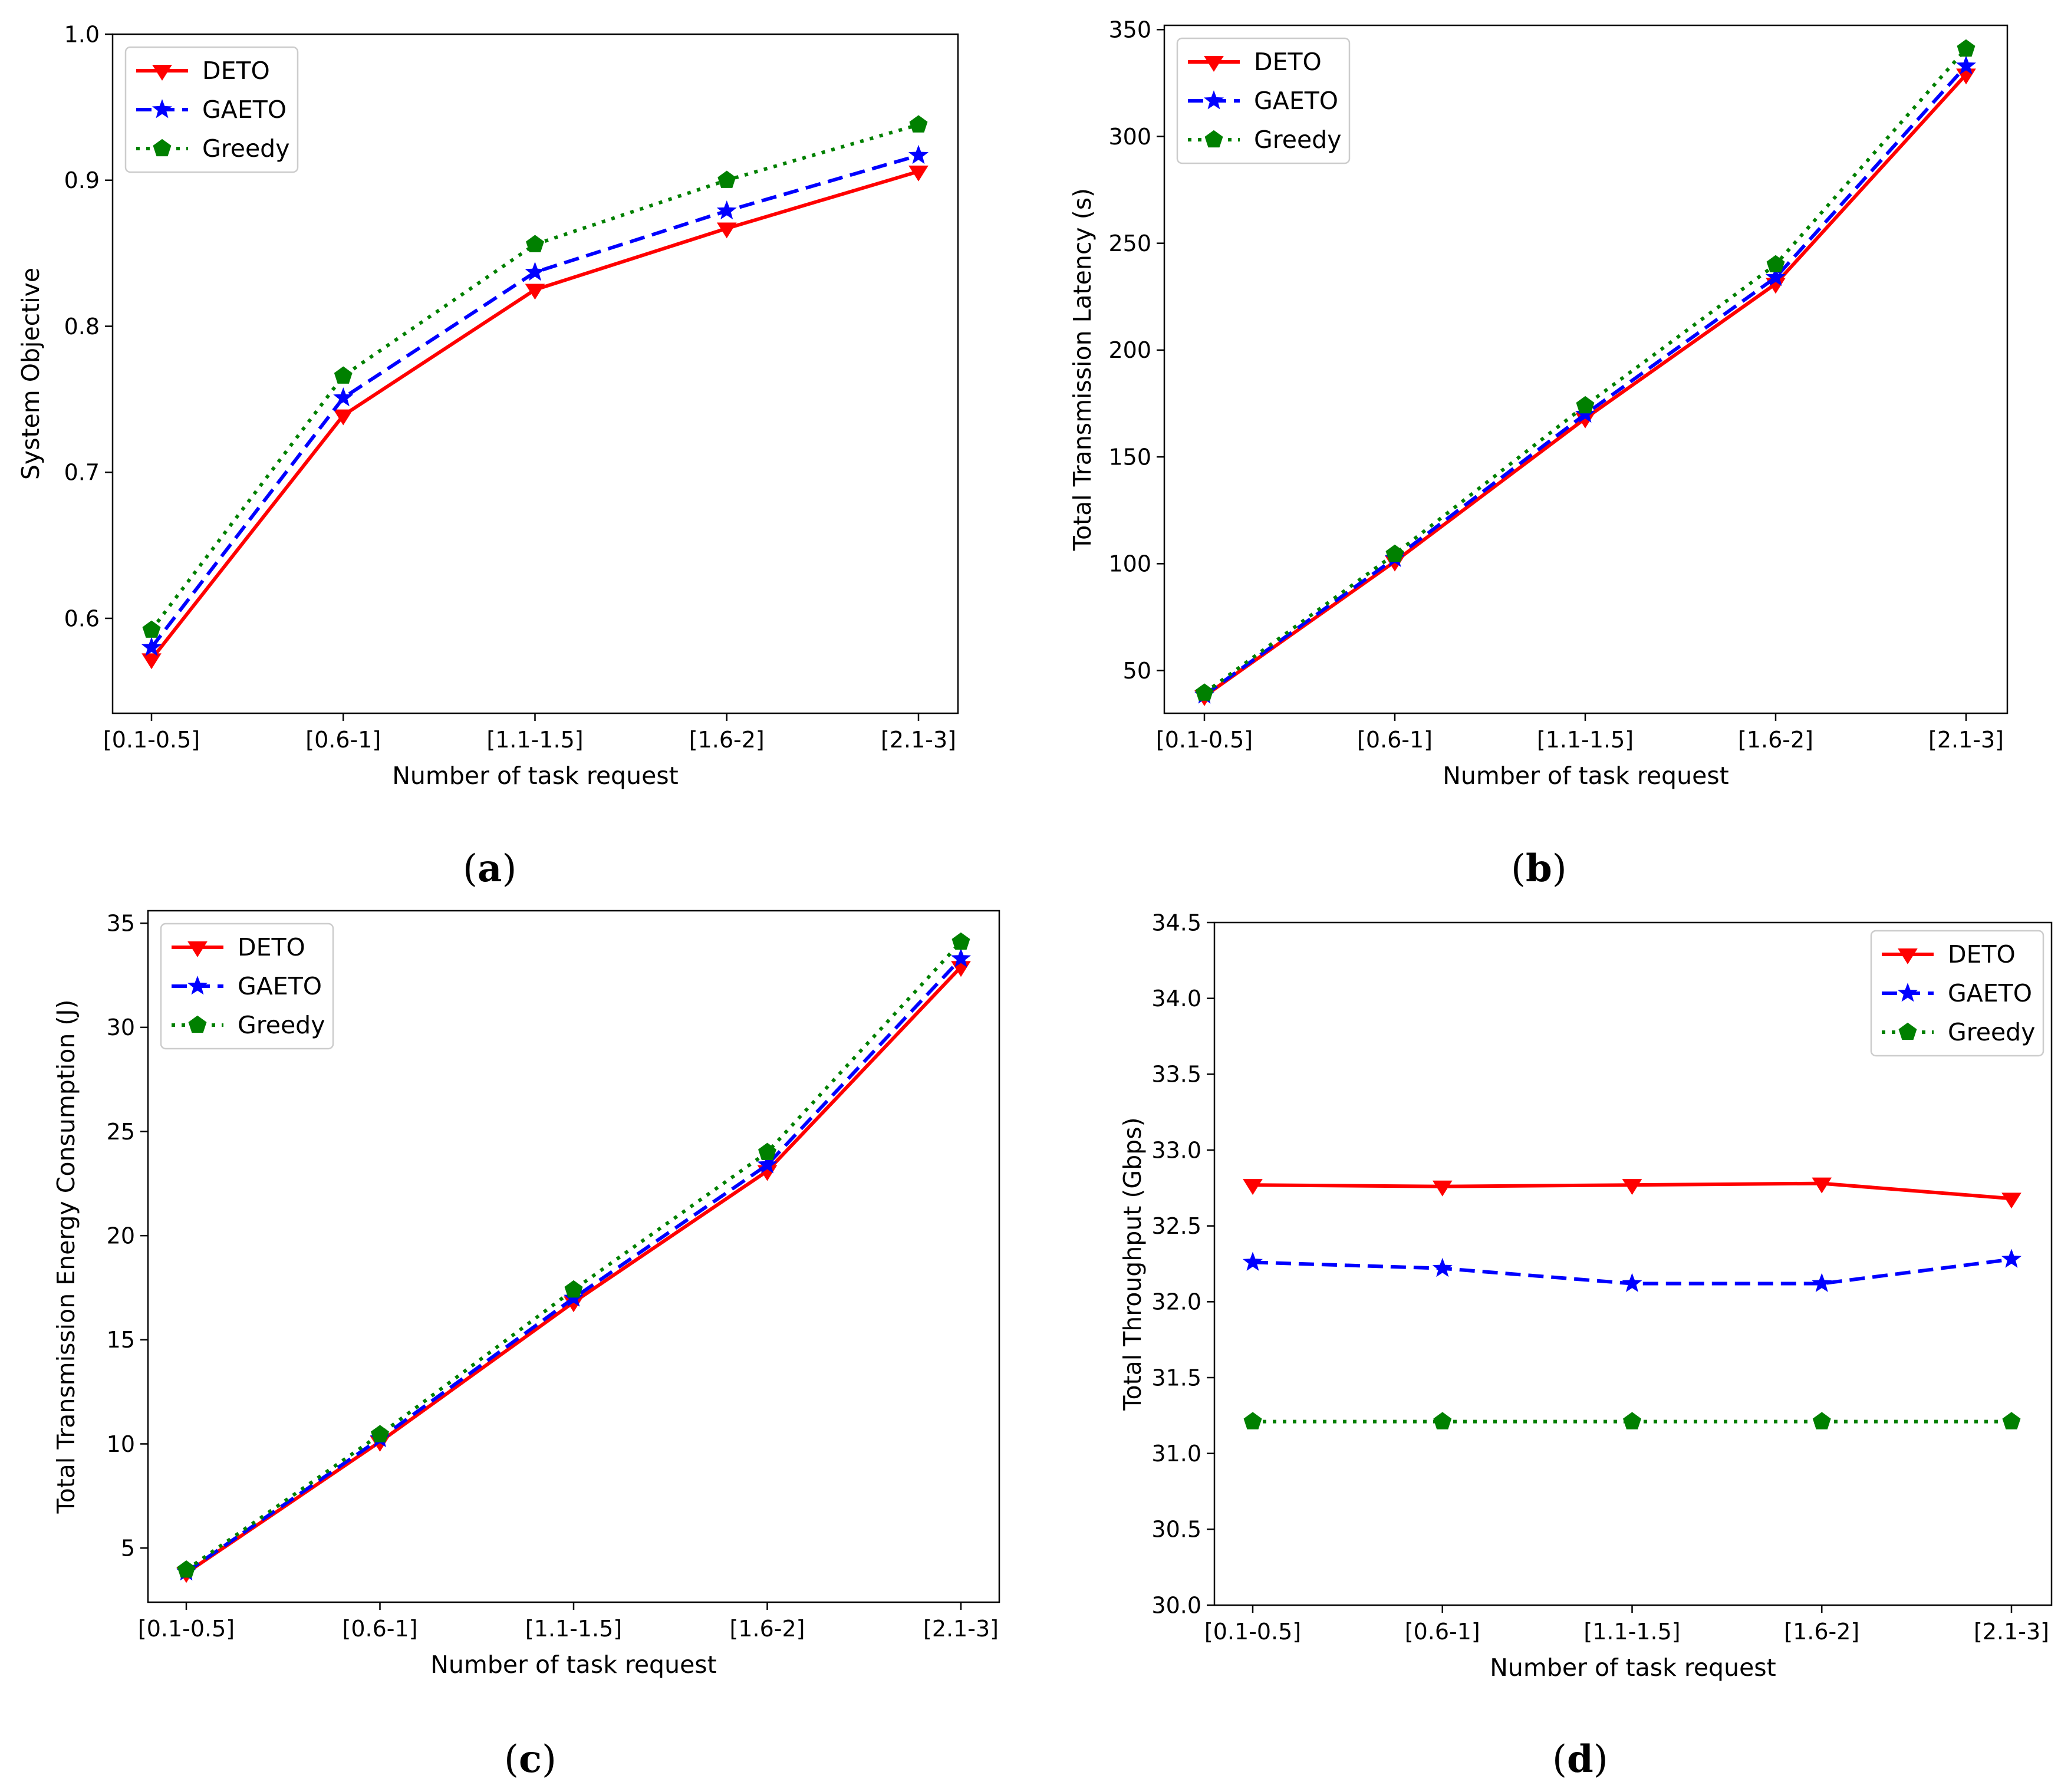 This screenshot has height=1792, width=2071. What do you see at coordinates (1176, 1302) in the screenshot?
I see `y-tick-label: 32.0` at bounding box center [1176, 1302].